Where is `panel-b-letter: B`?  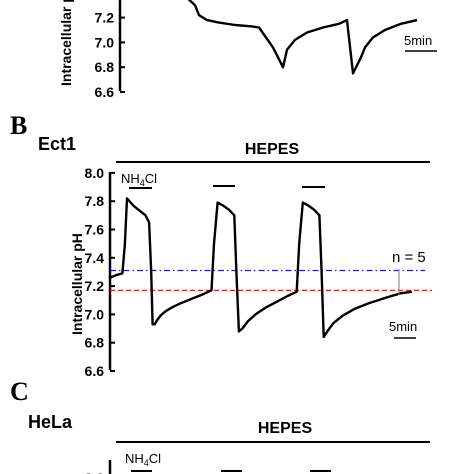 panel-b-letter: B is located at coordinates (18, 125).